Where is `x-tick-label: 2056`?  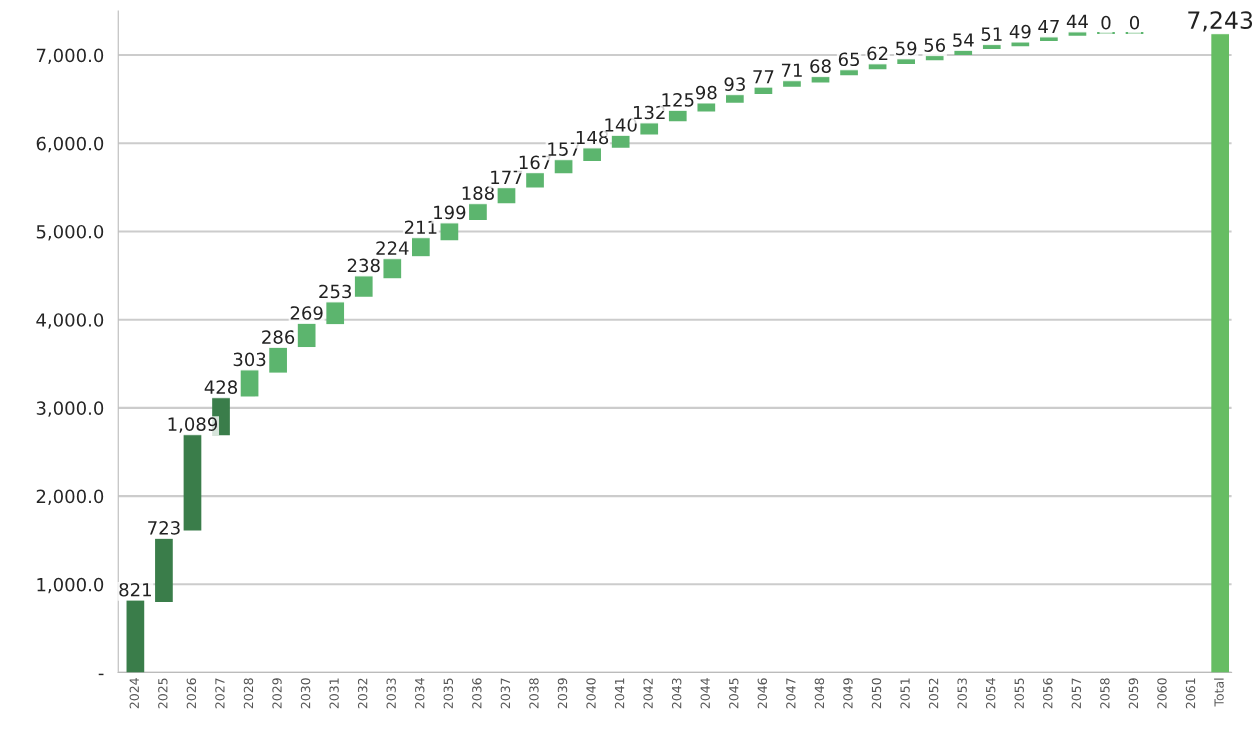
x-tick-label: 2056 is located at coordinates (1048, 693).